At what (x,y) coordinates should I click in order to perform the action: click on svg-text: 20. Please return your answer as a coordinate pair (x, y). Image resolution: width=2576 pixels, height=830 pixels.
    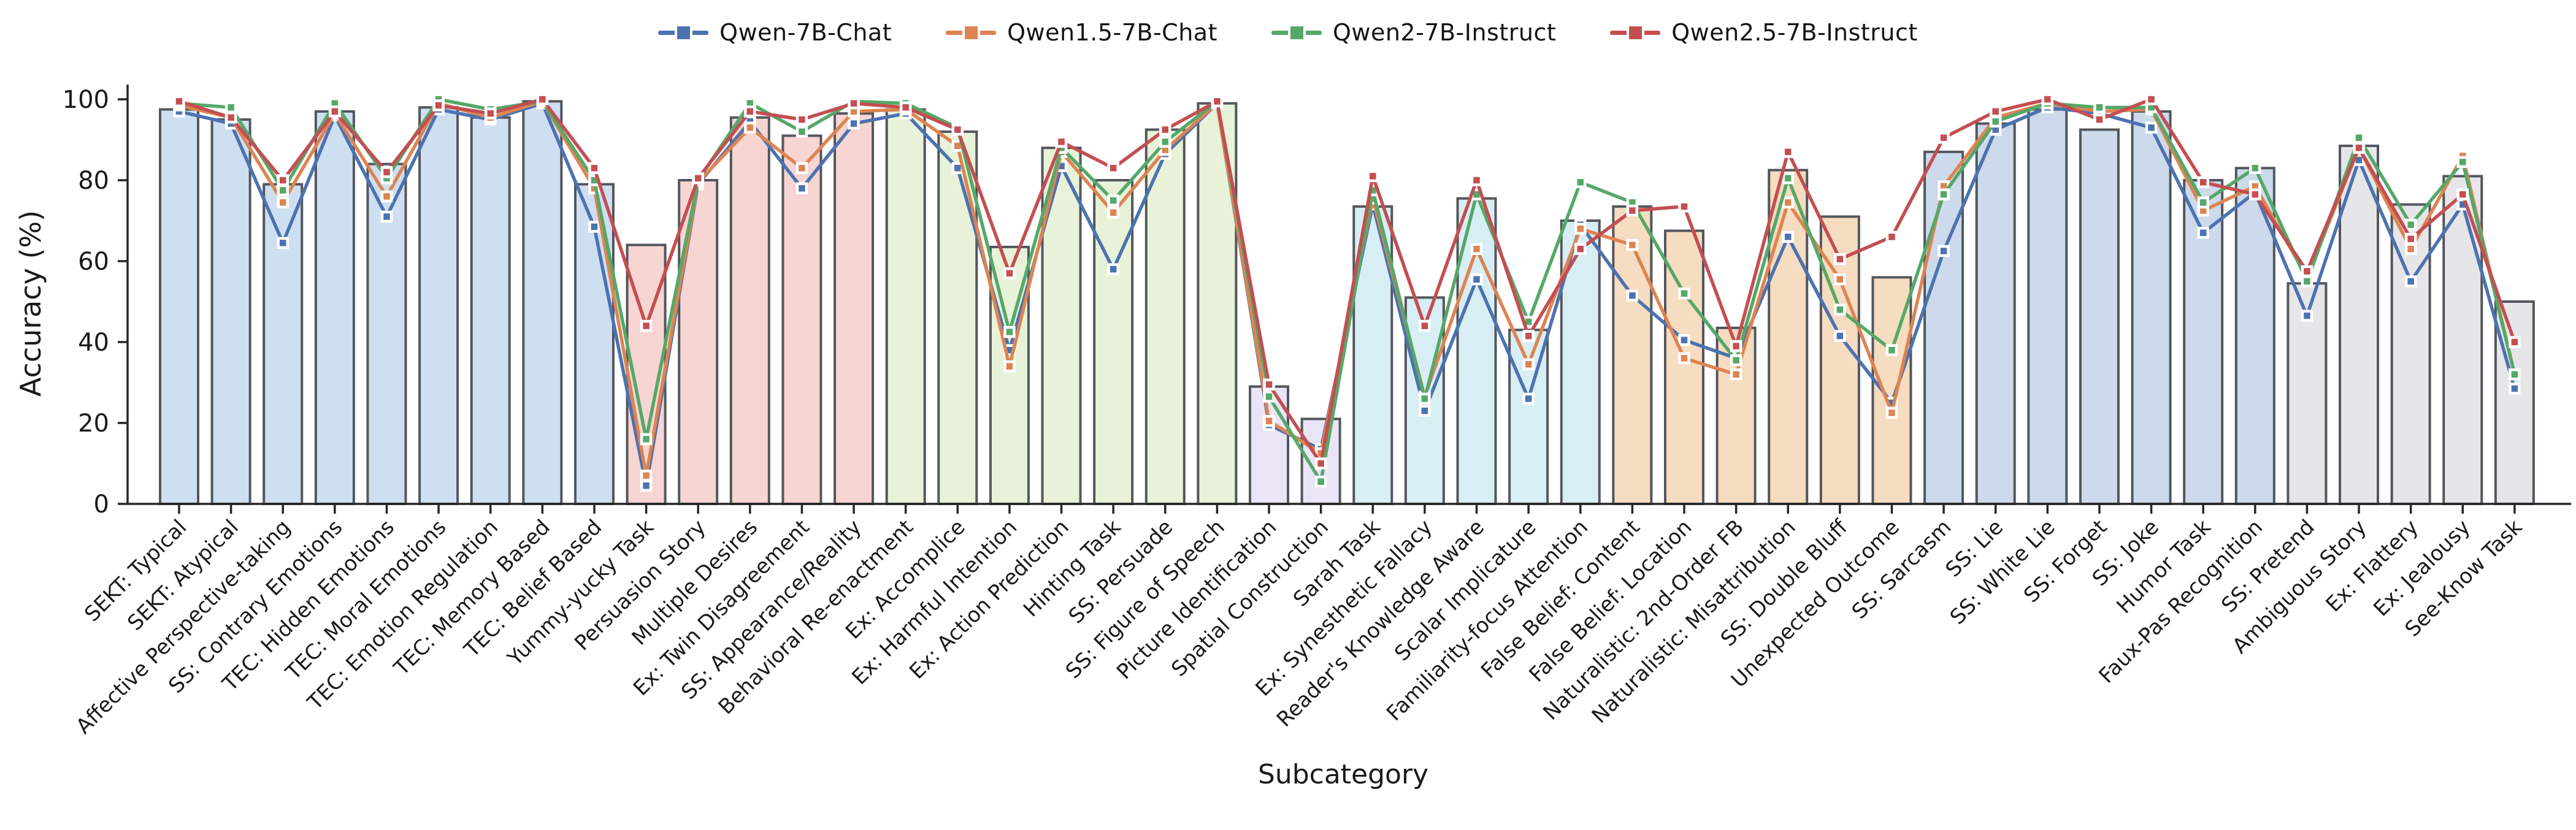
    Looking at the image, I should click on (93, 423).